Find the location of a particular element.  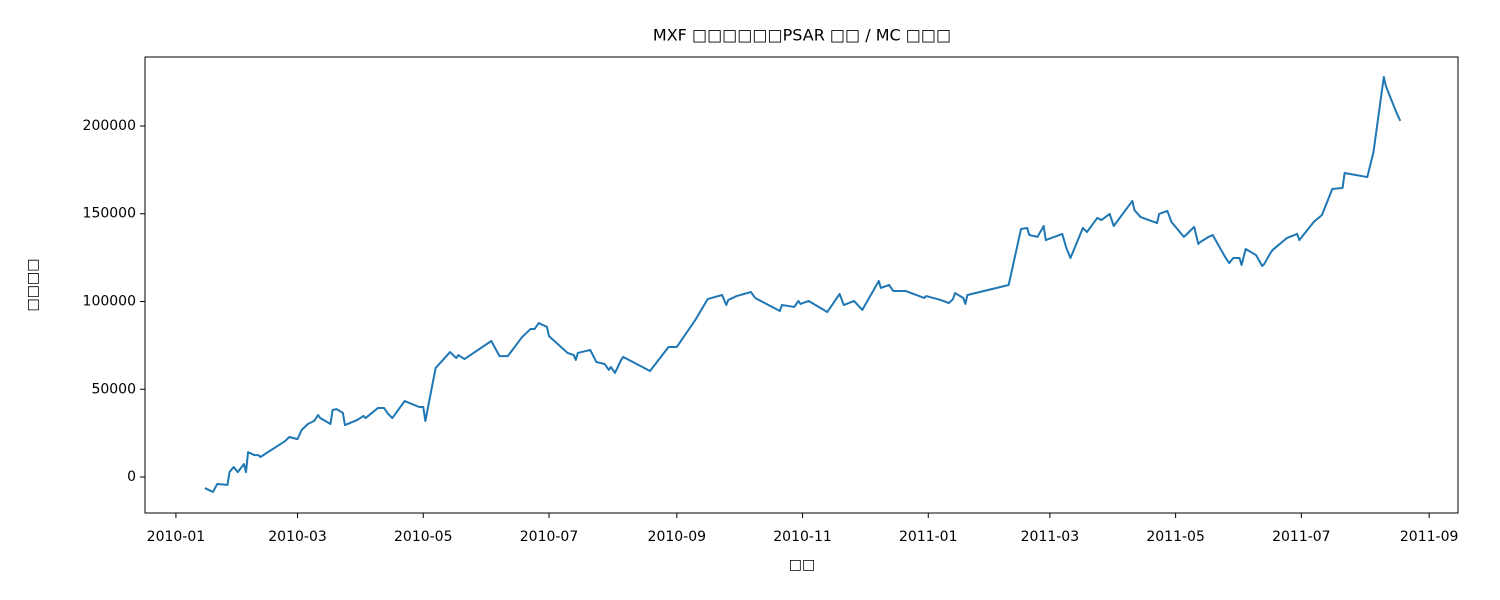

x-tick-label: 2010-11 is located at coordinates (802, 537).